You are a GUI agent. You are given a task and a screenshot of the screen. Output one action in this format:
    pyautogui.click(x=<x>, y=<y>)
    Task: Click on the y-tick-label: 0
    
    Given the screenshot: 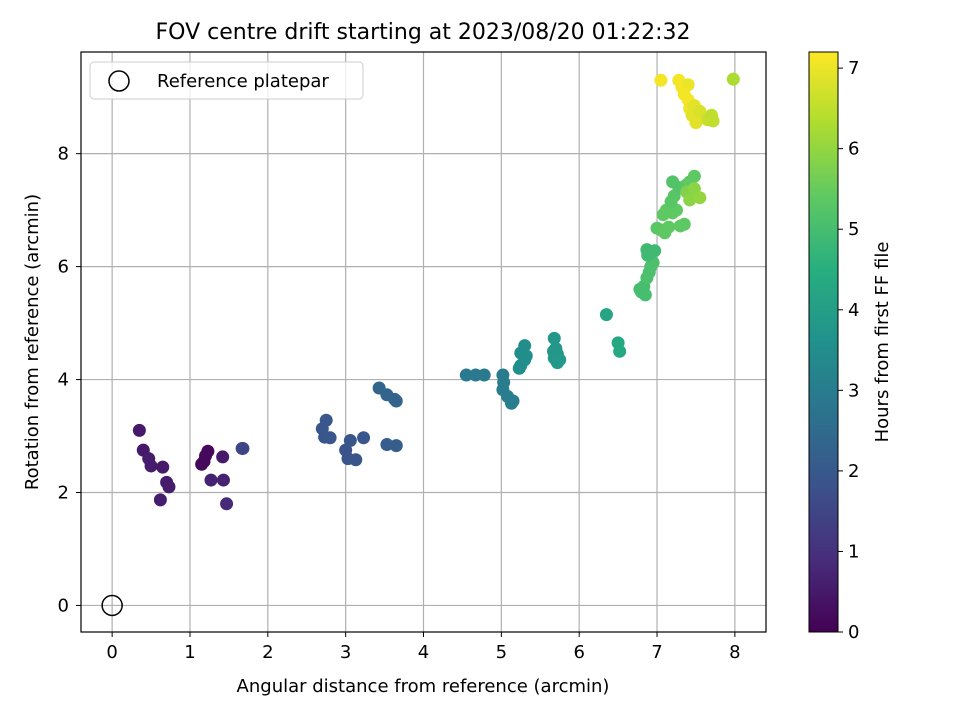 What is the action you would take?
    pyautogui.click(x=63, y=605)
    